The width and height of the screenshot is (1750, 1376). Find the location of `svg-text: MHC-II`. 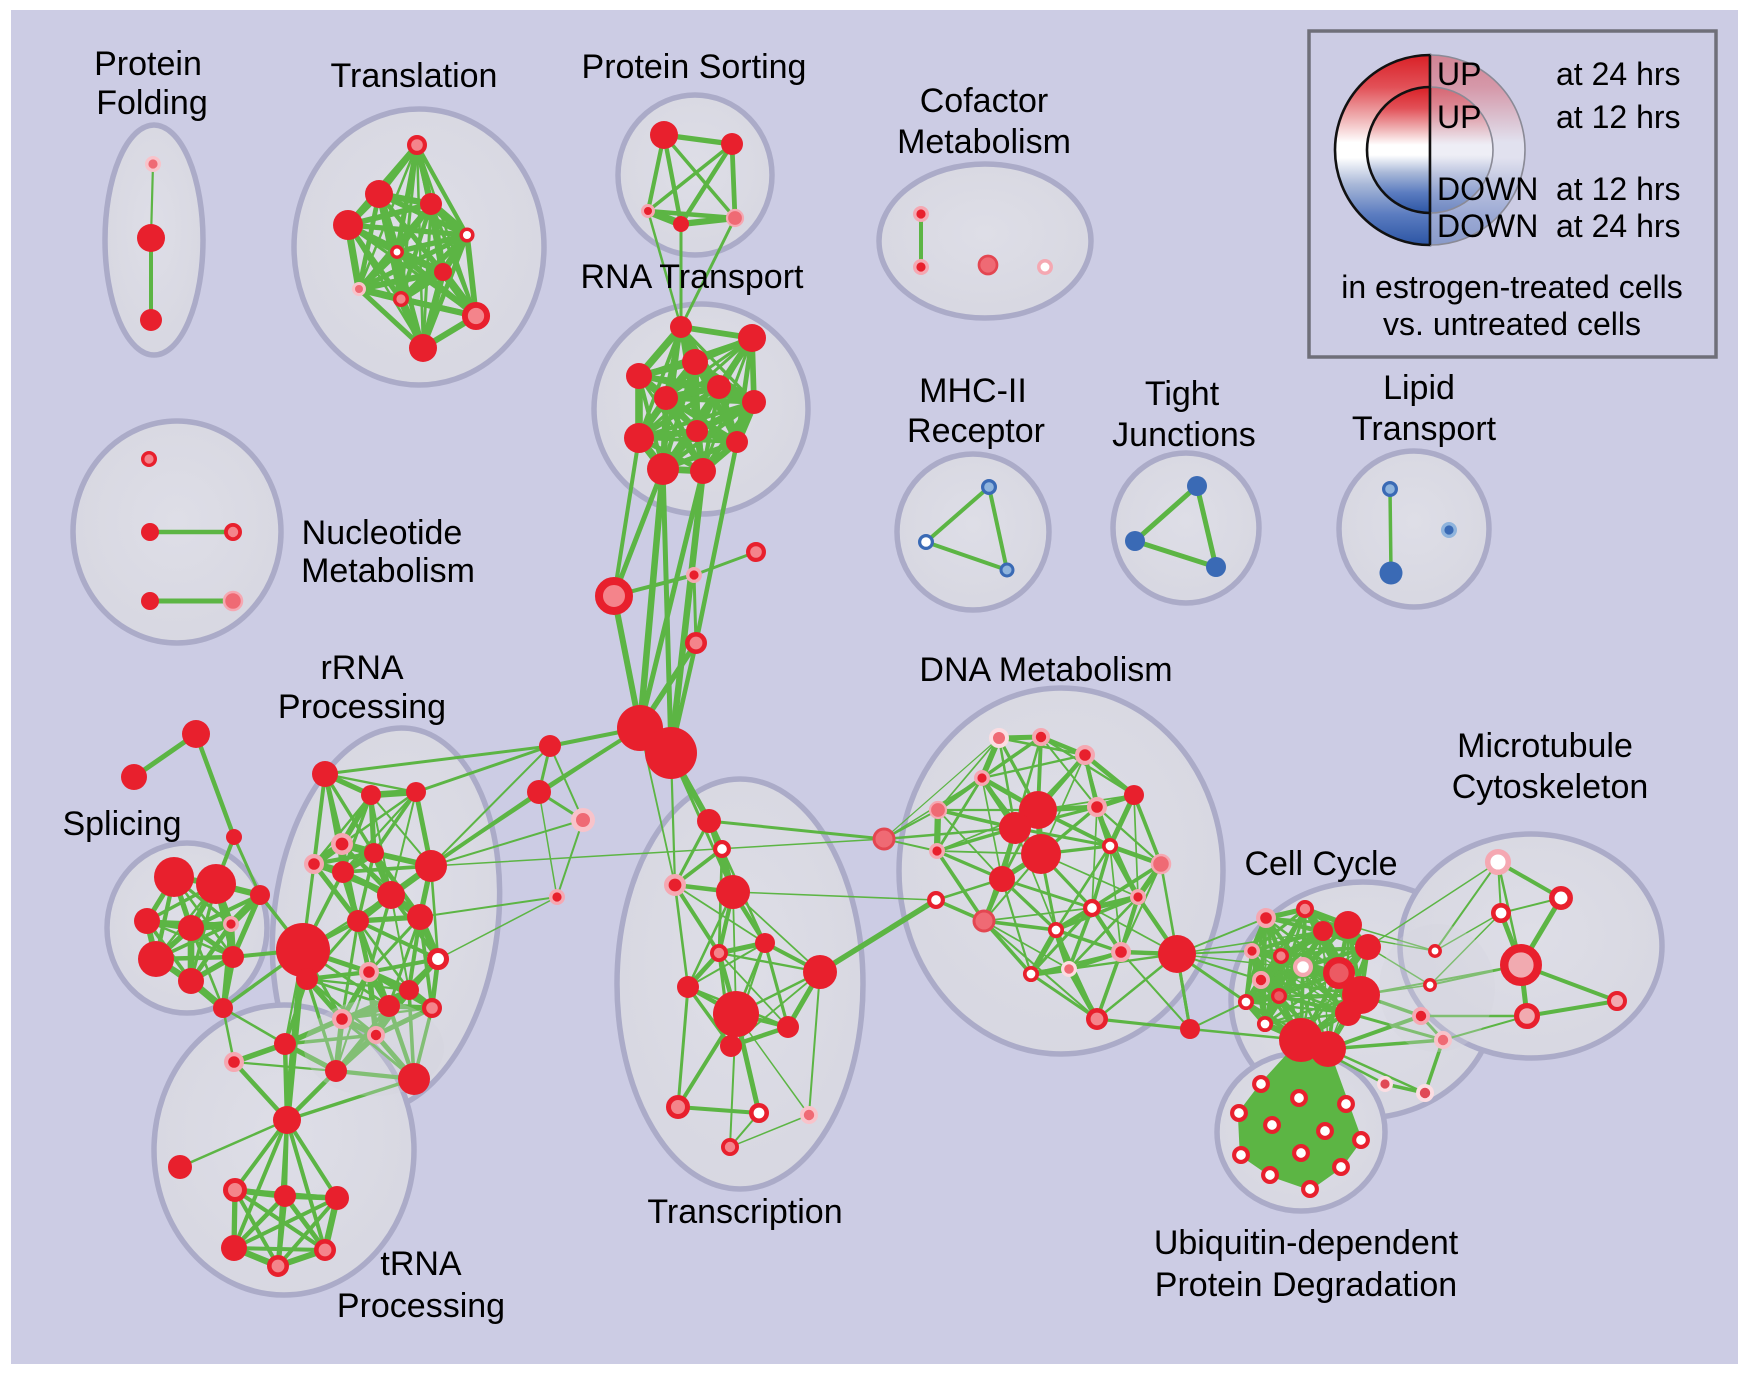

svg-text: MHC-II is located at coordinates (973, 391).